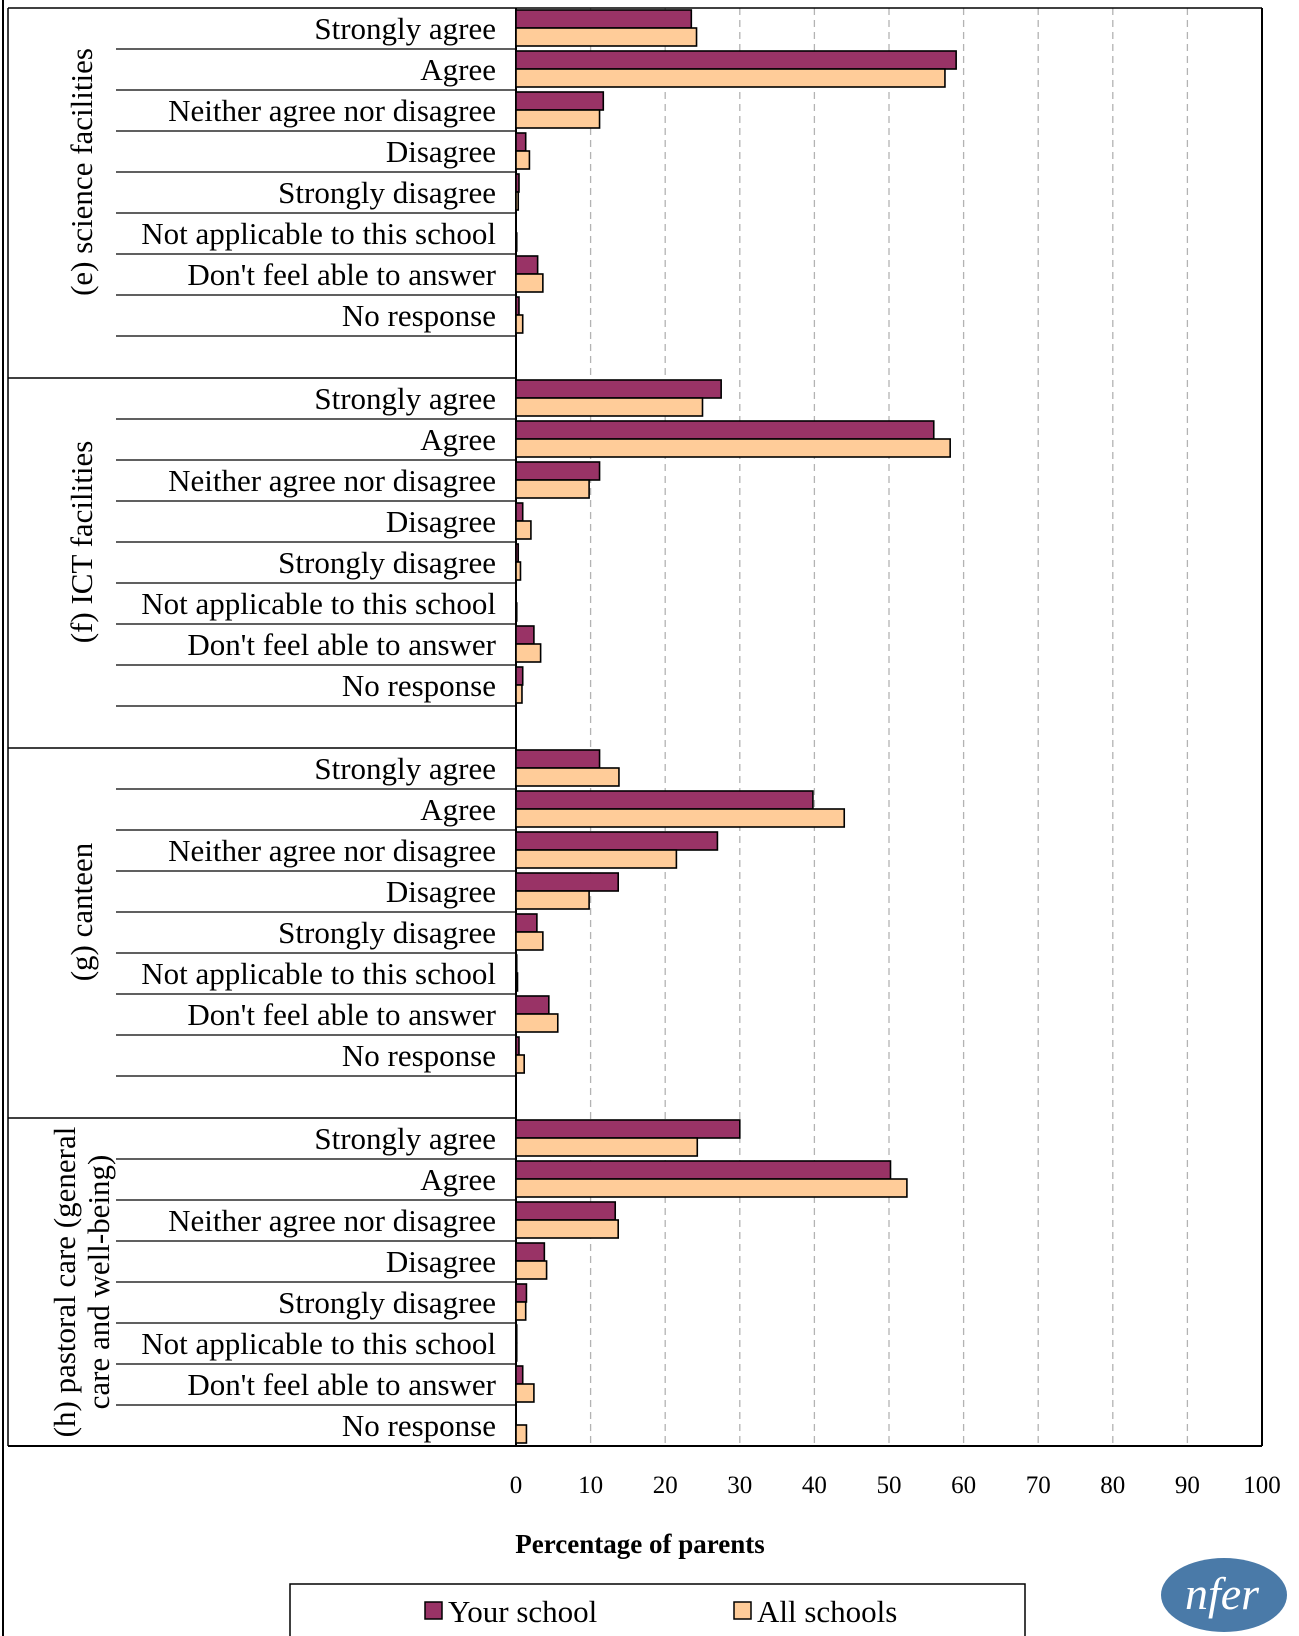  Describe the element at coordinates (606, 37) in the screenshot. I see `bar-all-schools-group-1-strongly-agree` at that location.